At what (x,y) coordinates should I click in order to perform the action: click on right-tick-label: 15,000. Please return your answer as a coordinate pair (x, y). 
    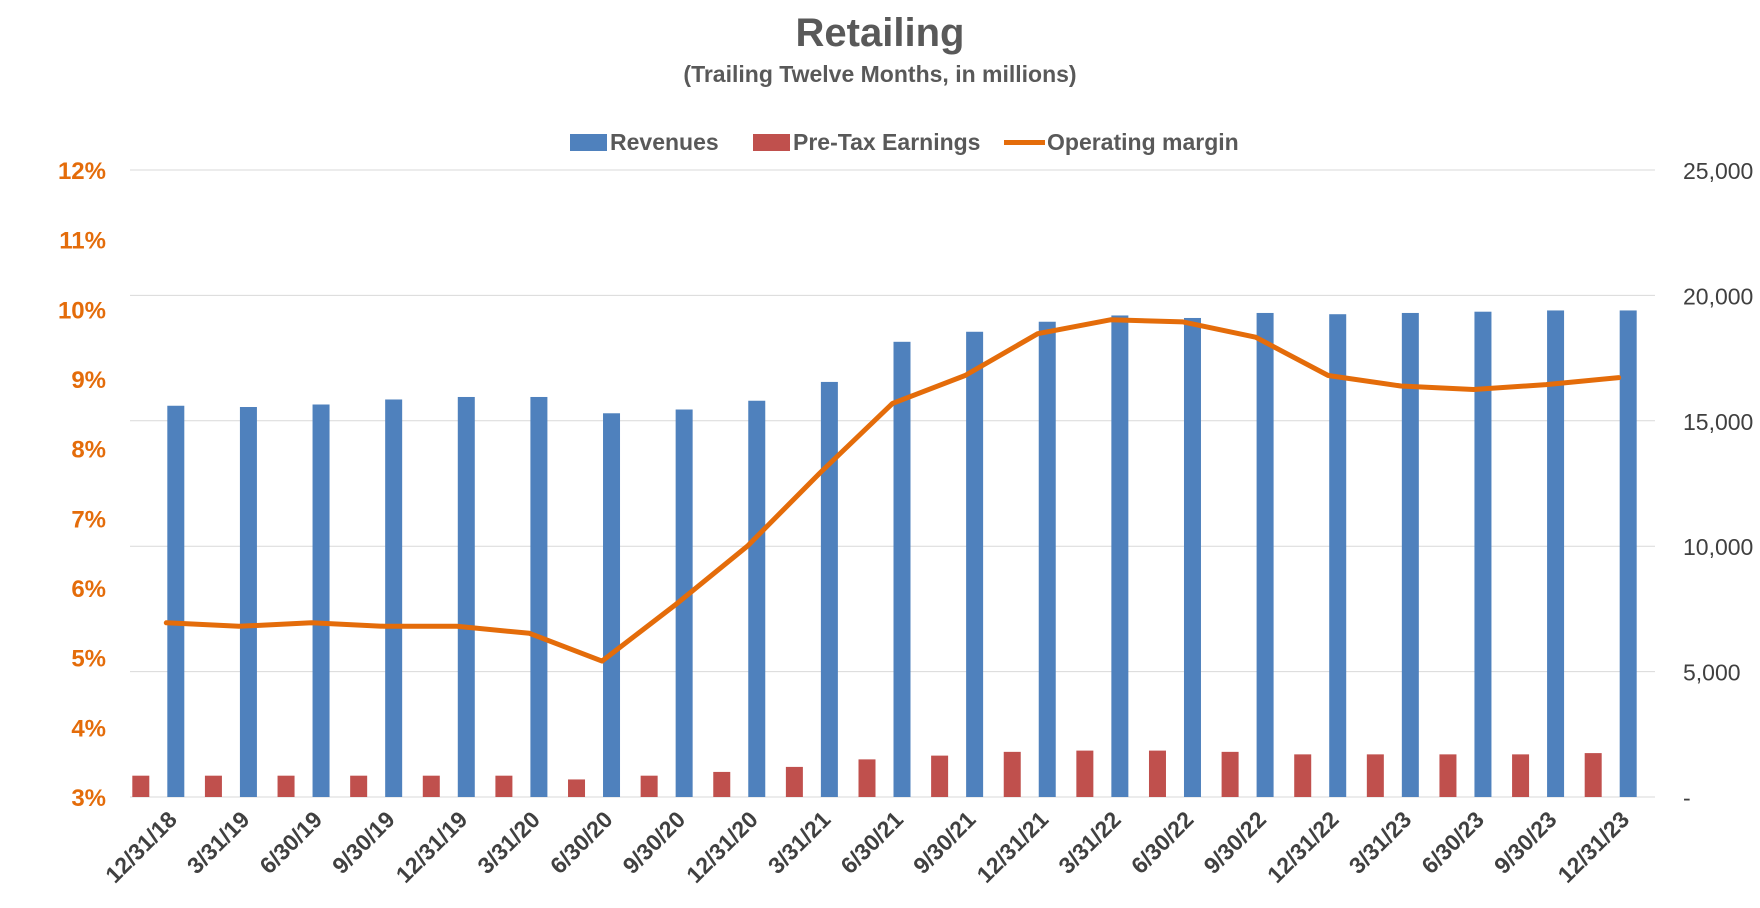
    Looking at the image, I should click on (1718, 422).